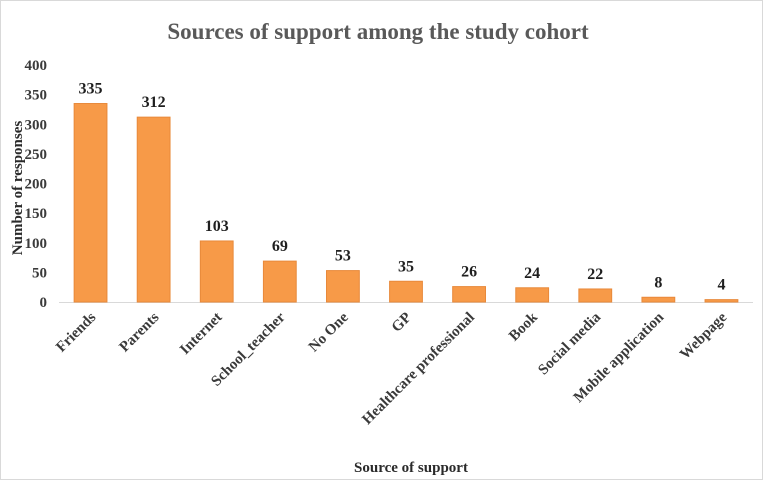 This screenshot has height=482, width=765. What do you see at coordinates (658, 282) in the screenshot?
I see `data-label: 8` at bounding box center [658, 282].